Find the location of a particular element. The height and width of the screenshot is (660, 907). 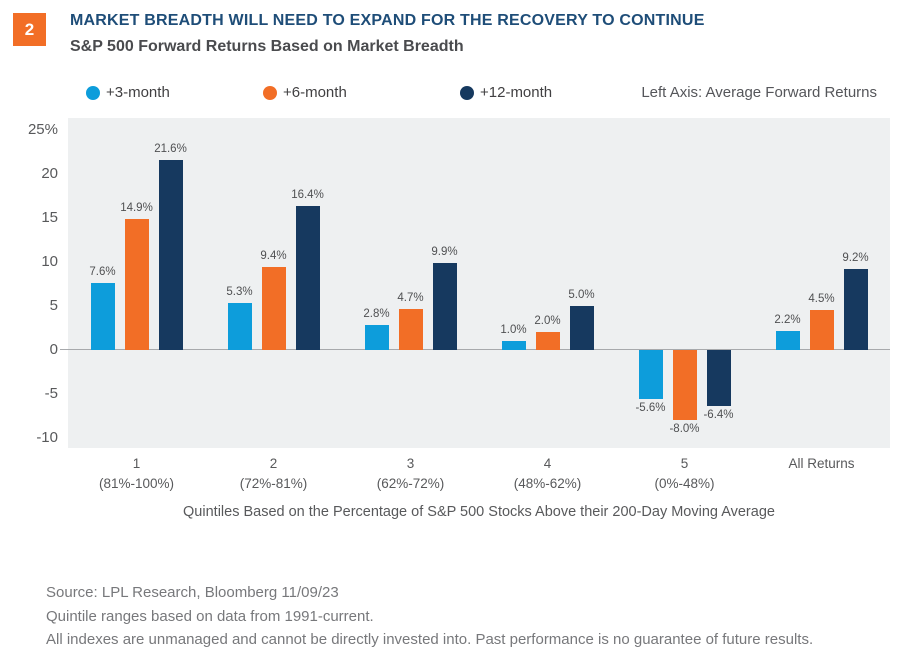

bar-+12-month-cat3 is located at coordinates (444, 306).